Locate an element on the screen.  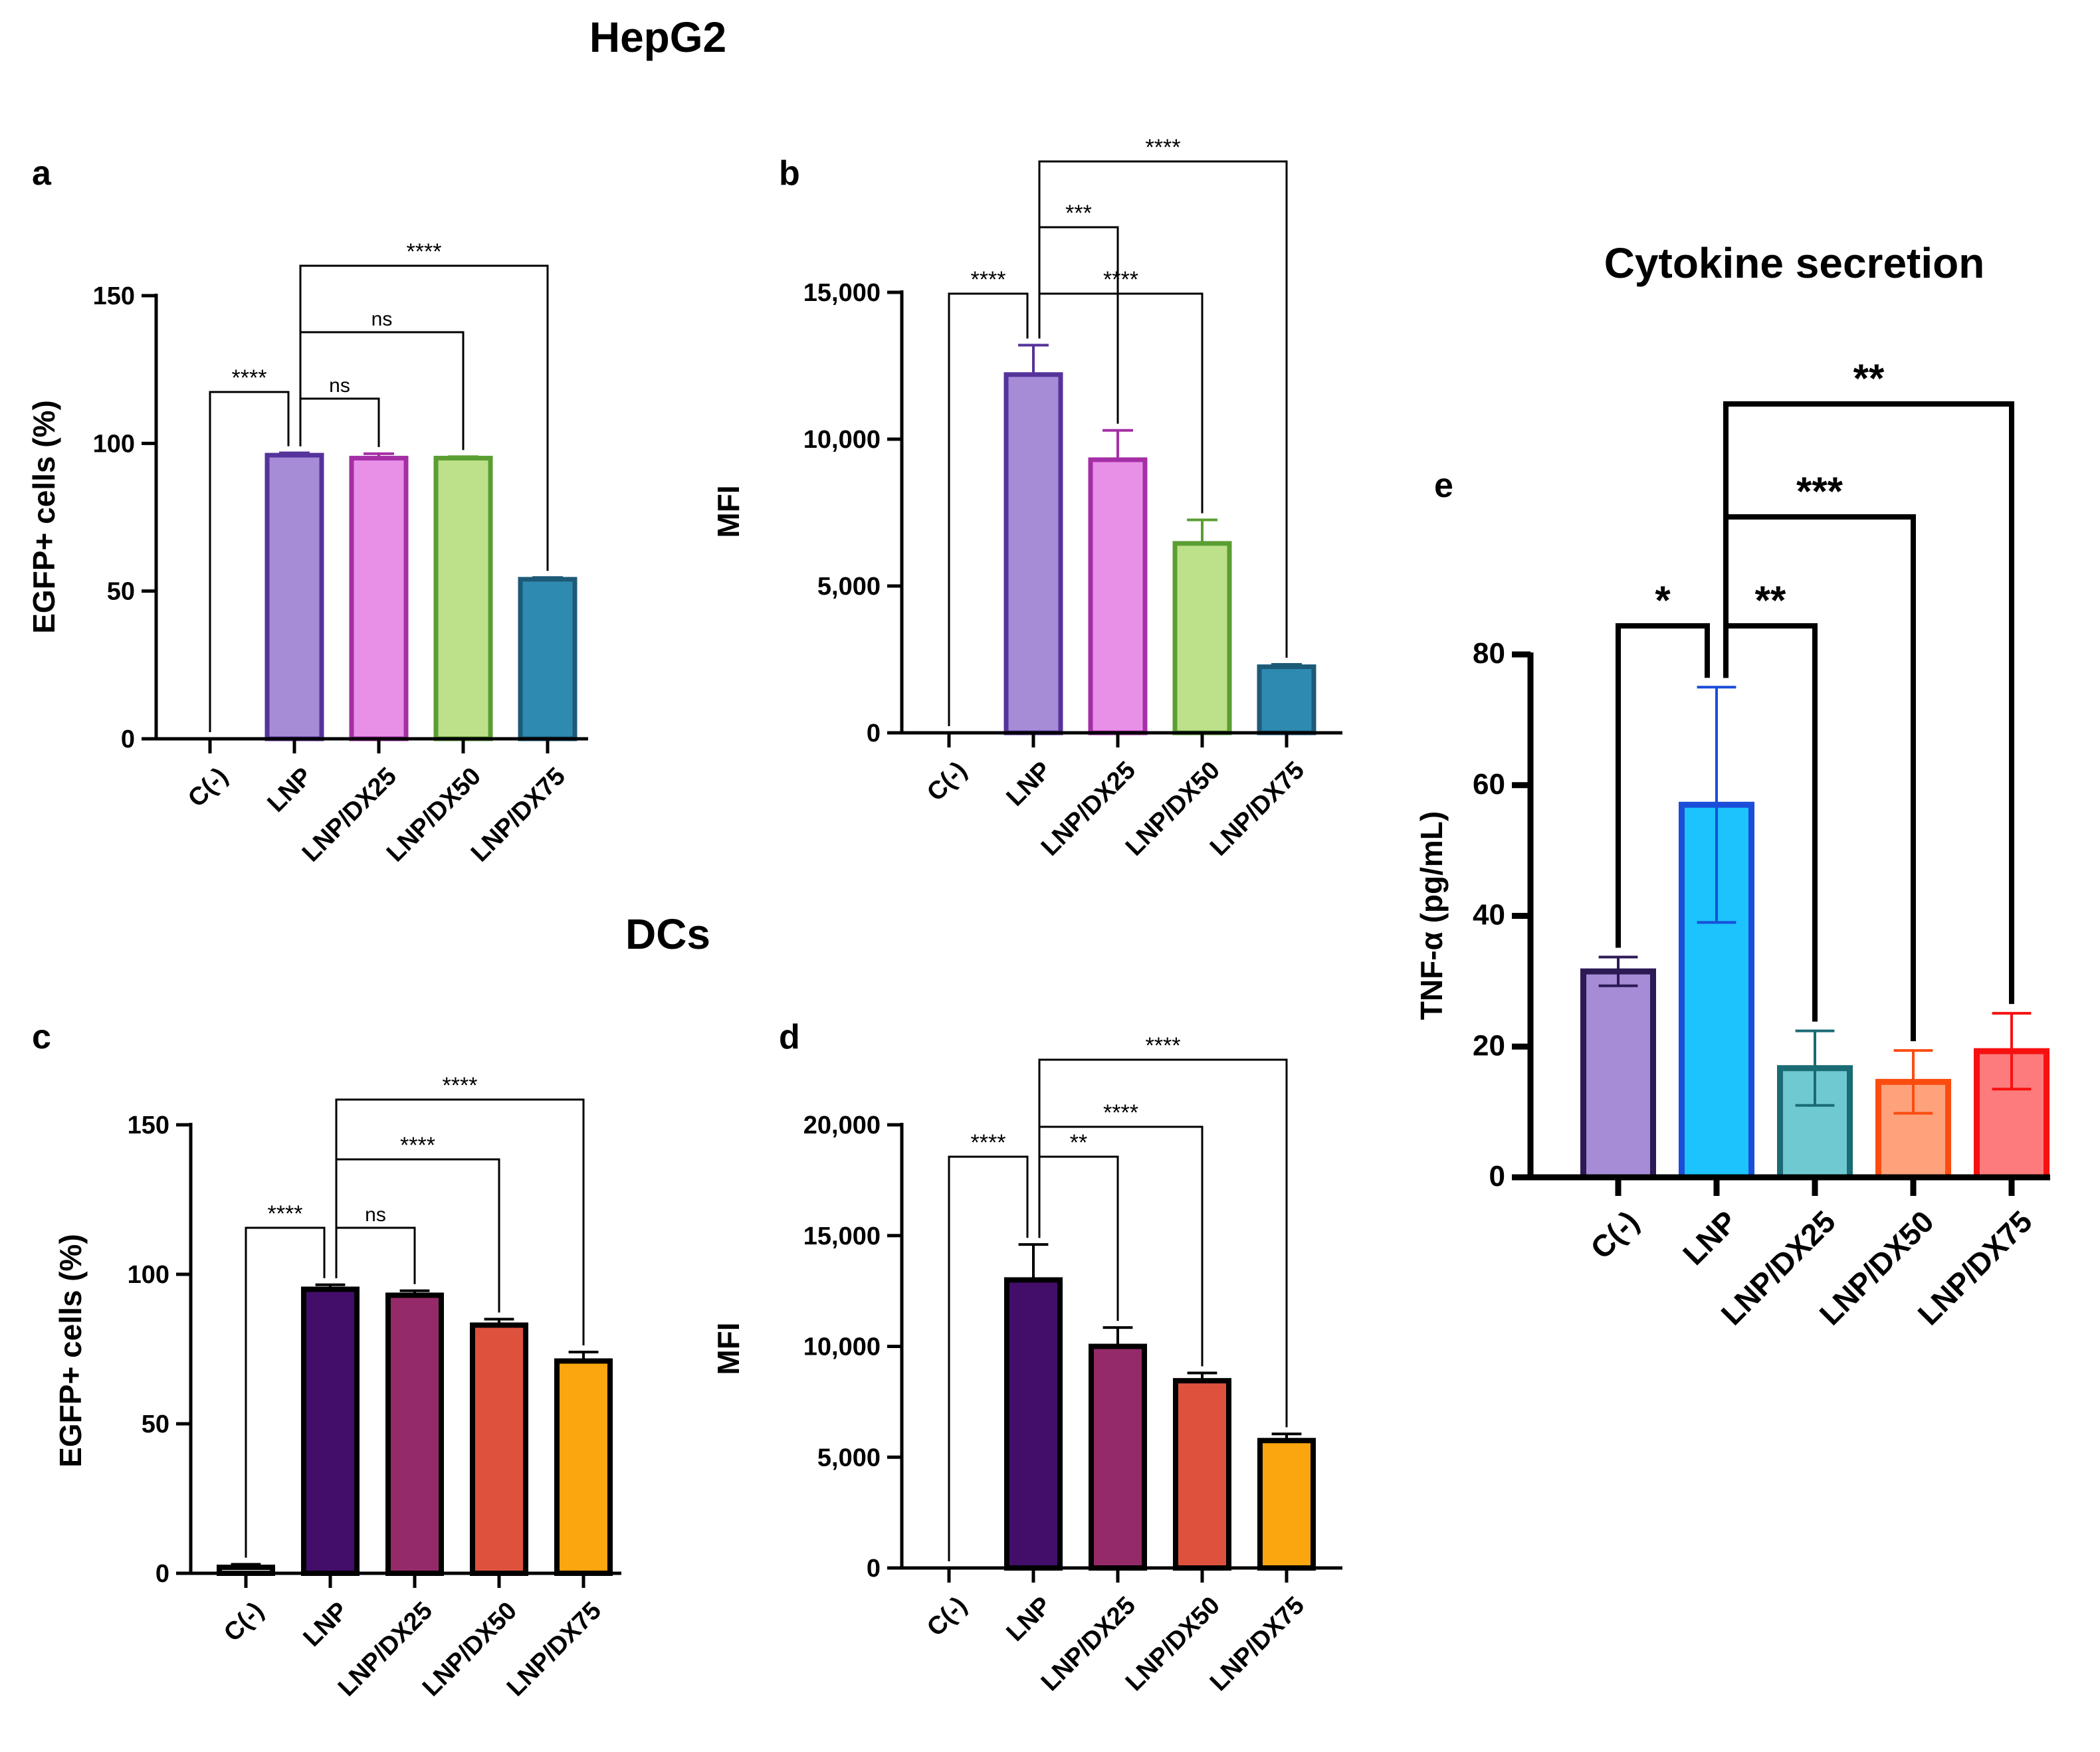
y-tick-label-d-2: 10,000 is located at coordinates (842, 1347).